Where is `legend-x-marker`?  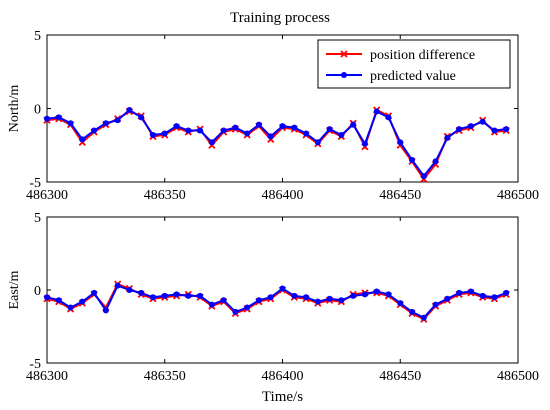 legend-x-marker is located at coordinates (344, 54).